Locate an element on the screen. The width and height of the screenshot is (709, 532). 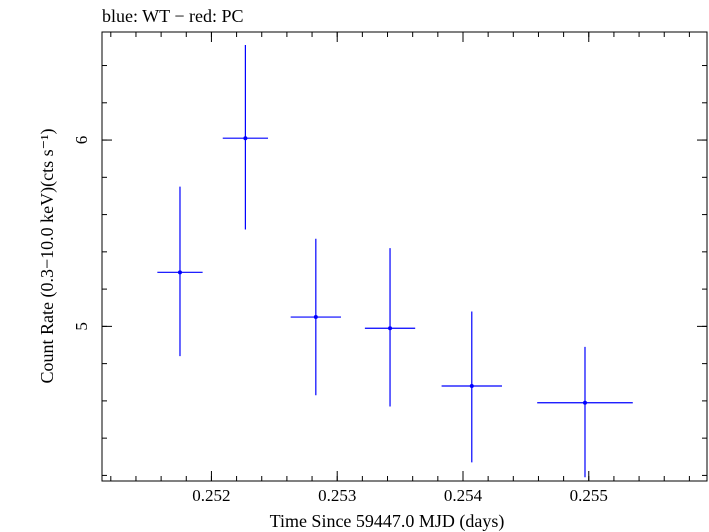
y-tick-label: 6 is located at coordinates (81, 140).